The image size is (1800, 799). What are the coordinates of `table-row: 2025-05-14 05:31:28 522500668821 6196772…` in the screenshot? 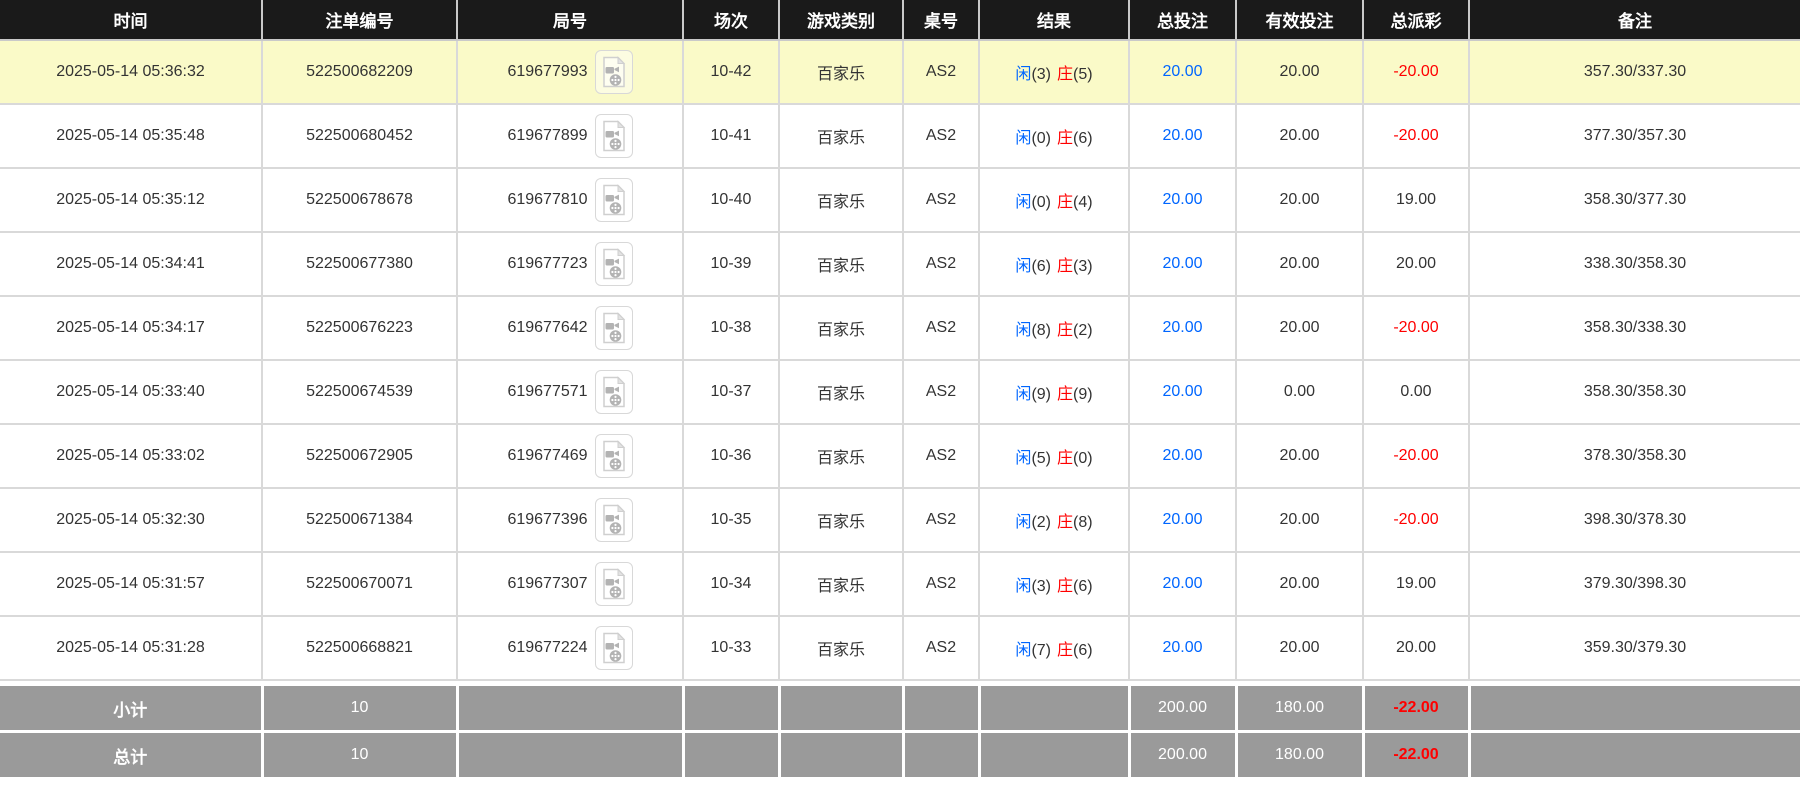 It's located at (900, 648).